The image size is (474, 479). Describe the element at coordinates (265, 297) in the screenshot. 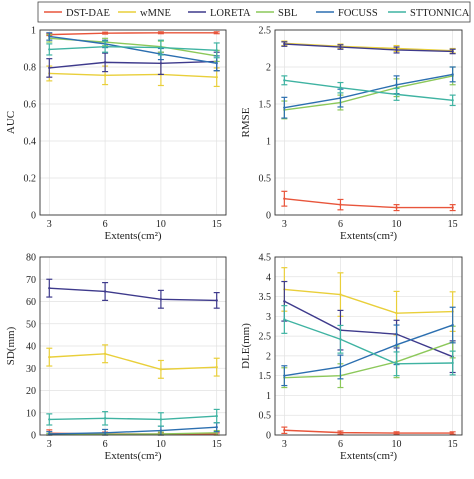

I see `y-tick-label: 3.5` at that location.